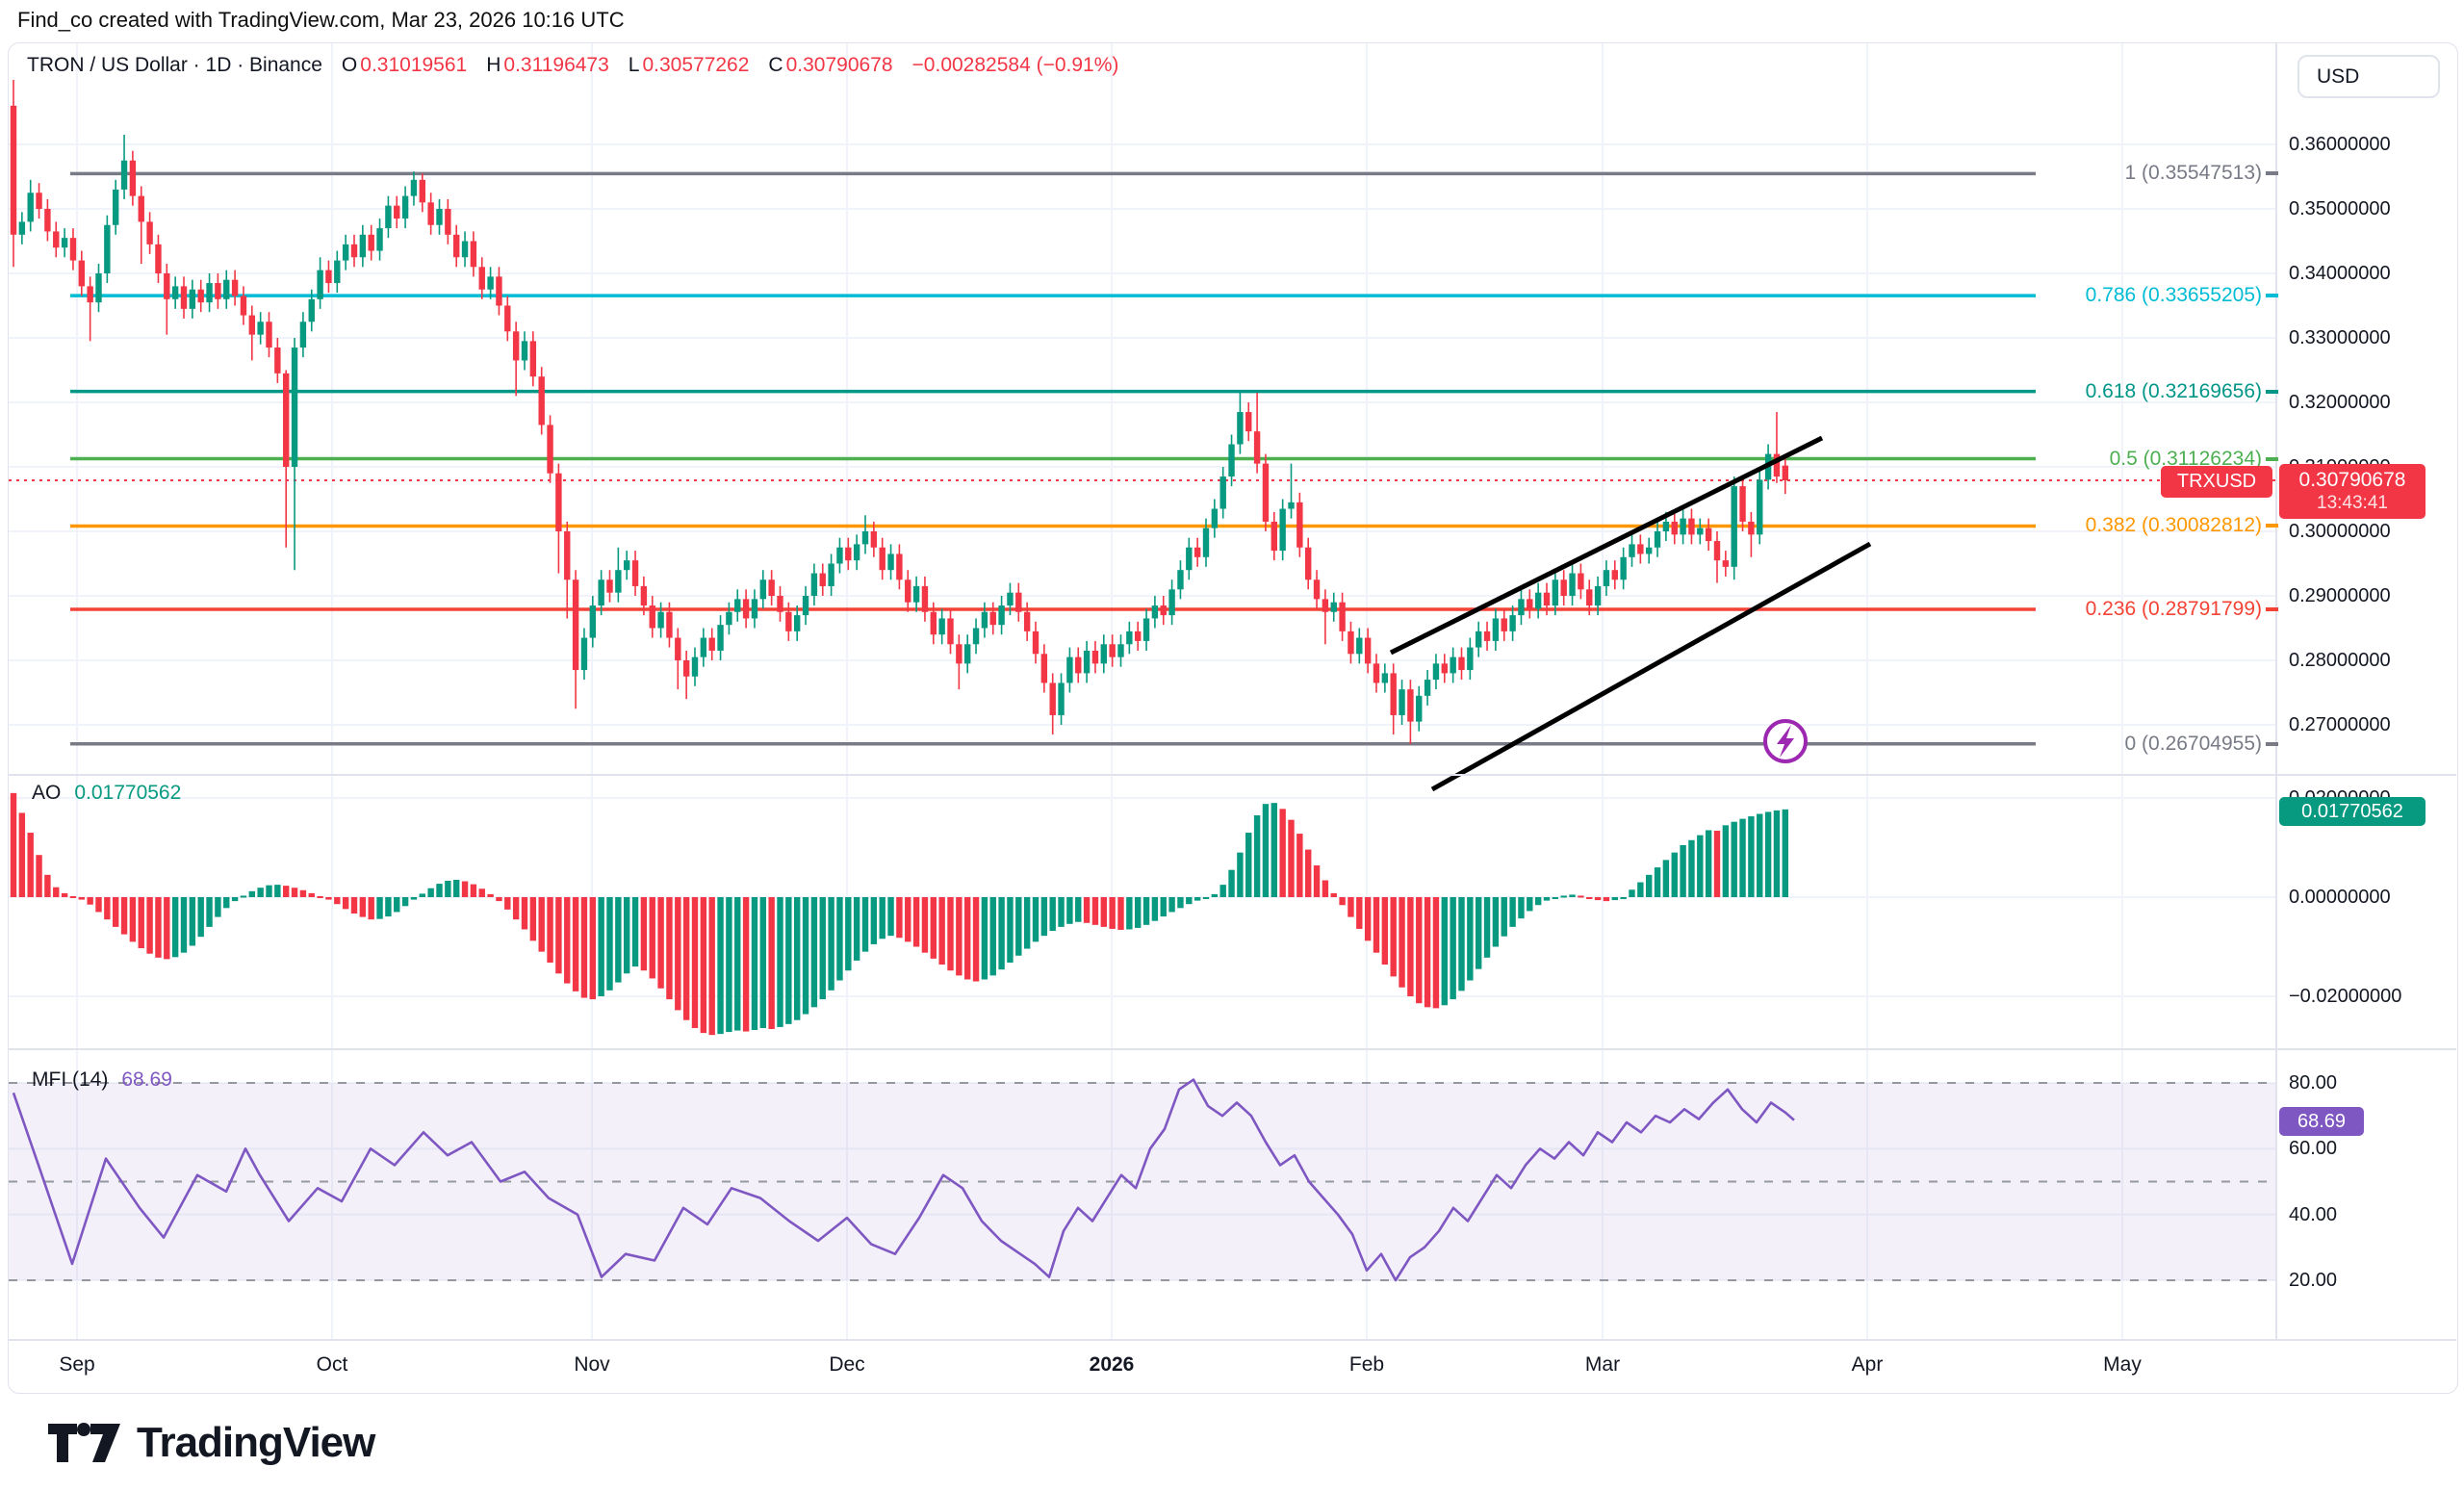 This screenshot has width=2464, height=1493. Describe the element at coordinates (84, 1442) in the screenshot. I see `tradingview-logo-mark` at that location.